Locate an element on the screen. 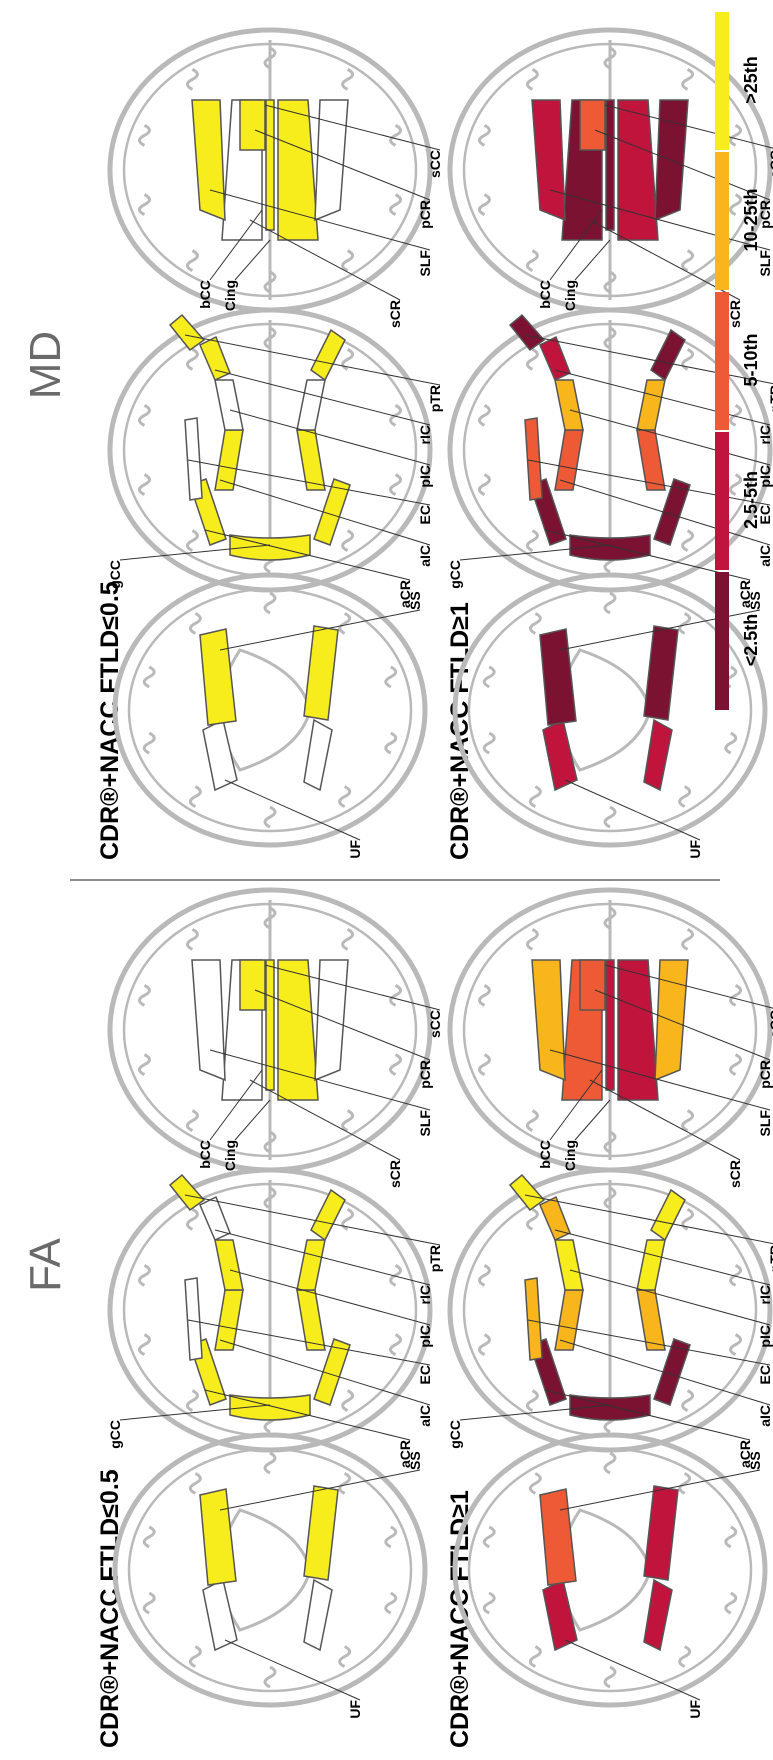 Image resolution: width=773 pixels, height=1760 pixels. legend-swatch is located at coordinates (722, 501).